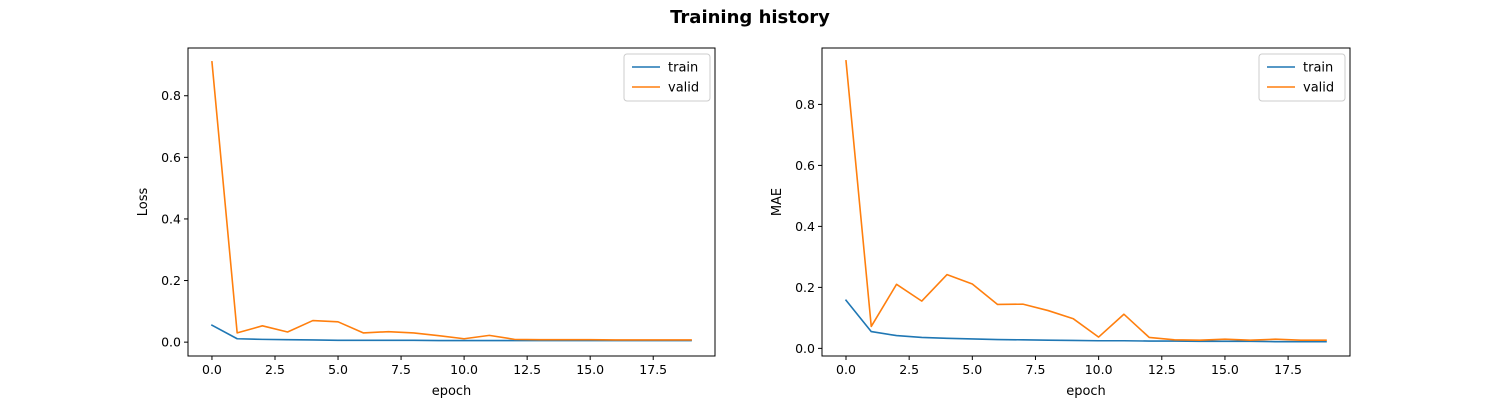  I want to click on figure-title: Training history, so click(750, 17).